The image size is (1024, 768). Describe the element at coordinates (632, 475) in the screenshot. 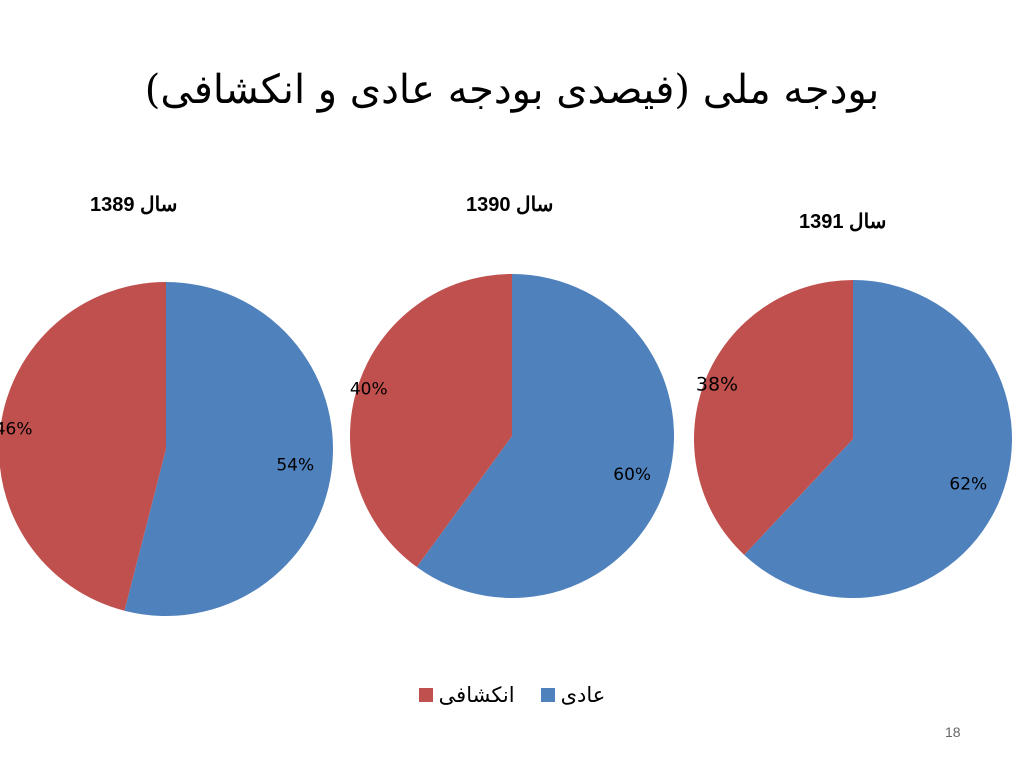

I see `pie-label-regular-1: 60%` at that location.